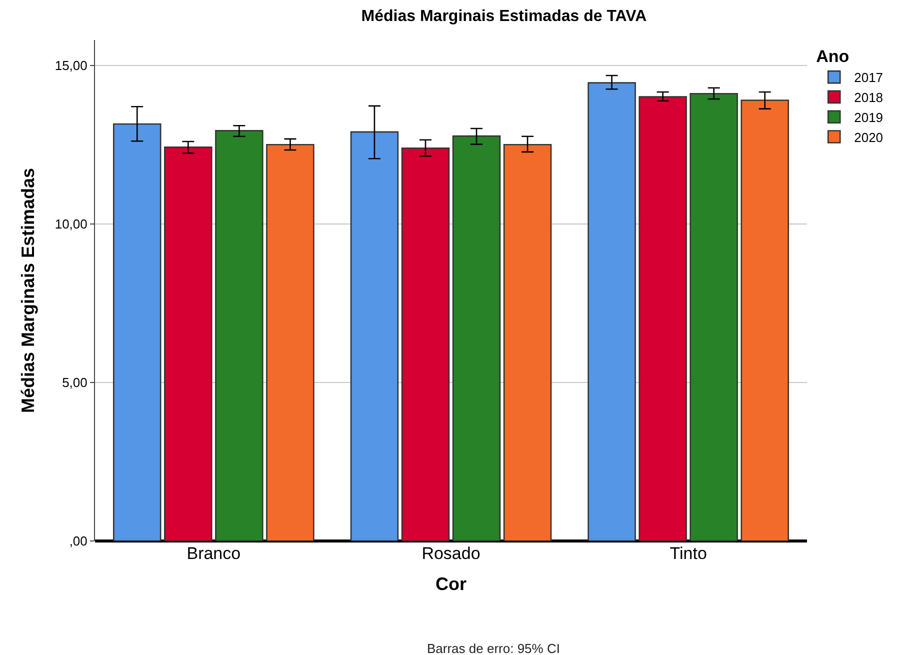  What do you see at coordinates (833, 56) in the screenshot?
I see `legend-title: Ano` at bounding box center [833, 56].